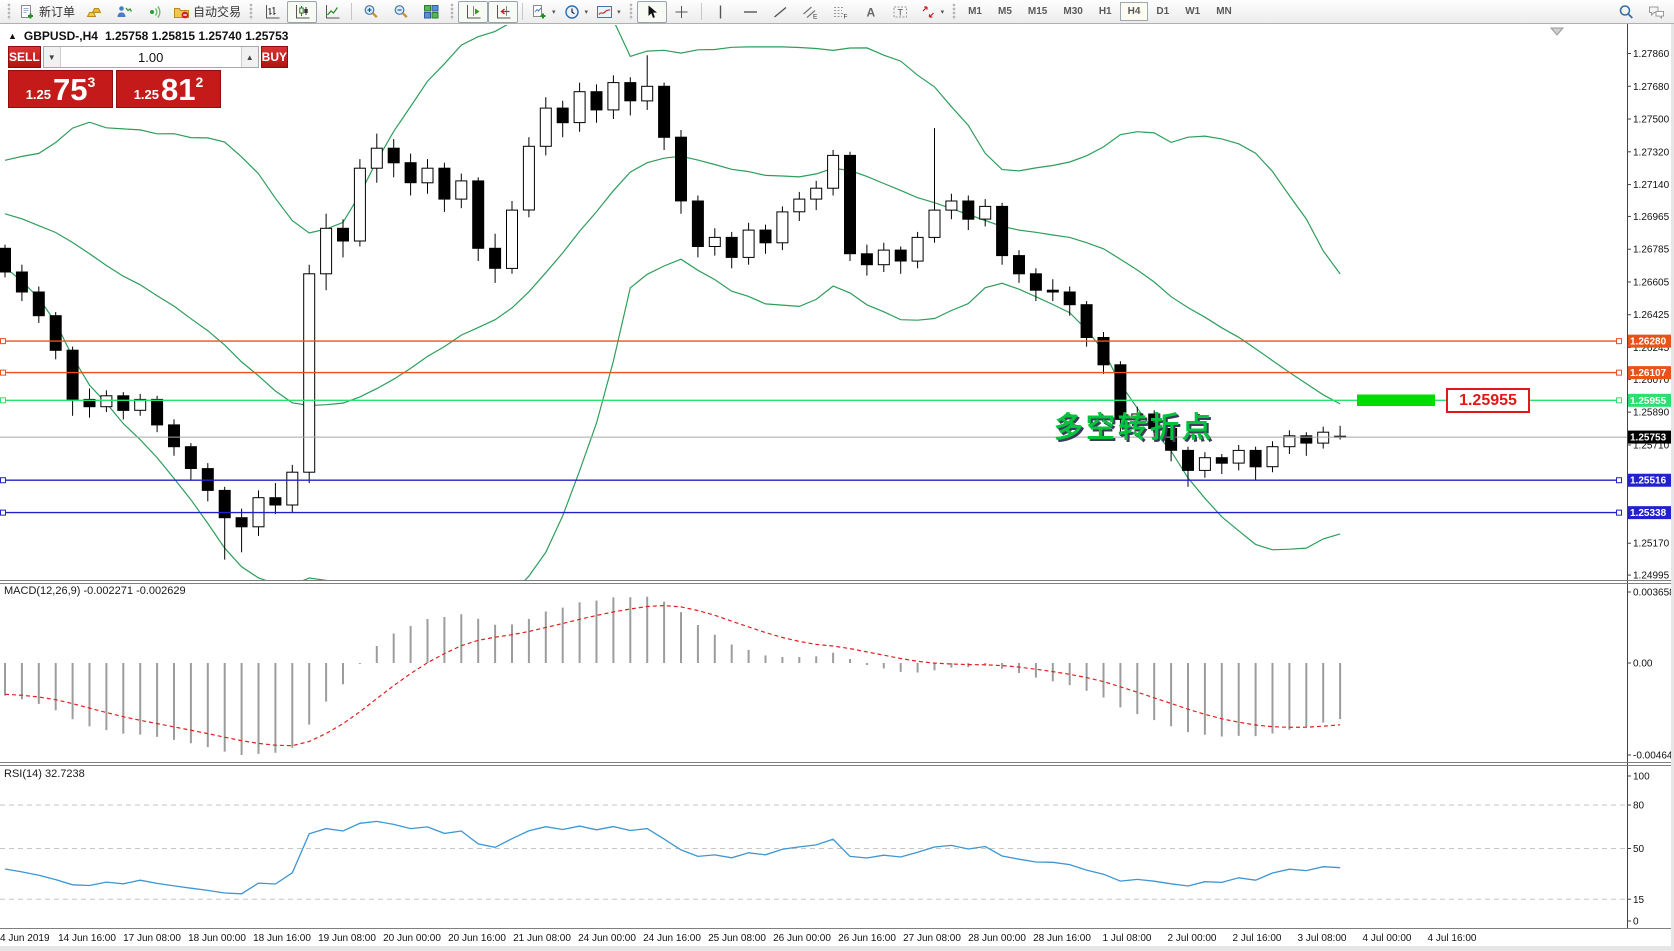  I want to click on svg-text: 4 Jul 16:00, so click(1452, 938).